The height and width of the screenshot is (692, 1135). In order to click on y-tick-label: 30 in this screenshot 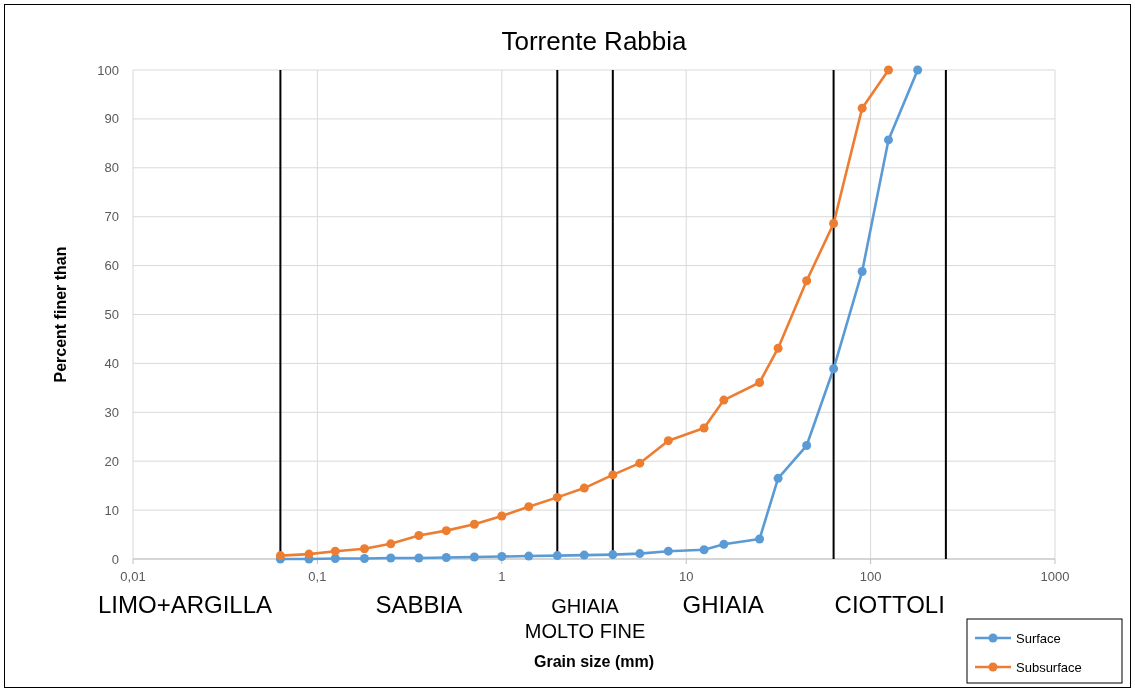, I will do `click(111, 412)`.